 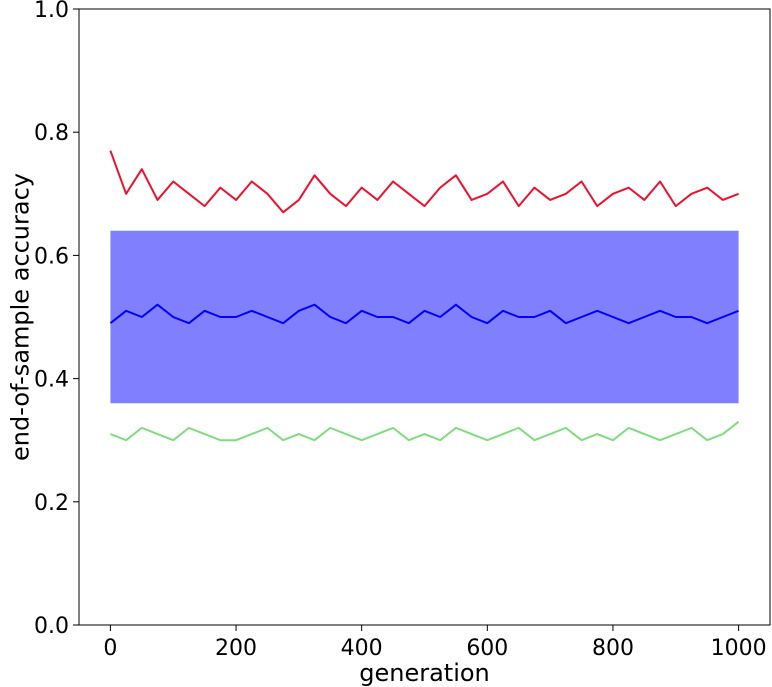 What do you see at coordinates (424, 673) in the screenshot?
I see `x-axis-label: generation` at bounding box center [424, 673].